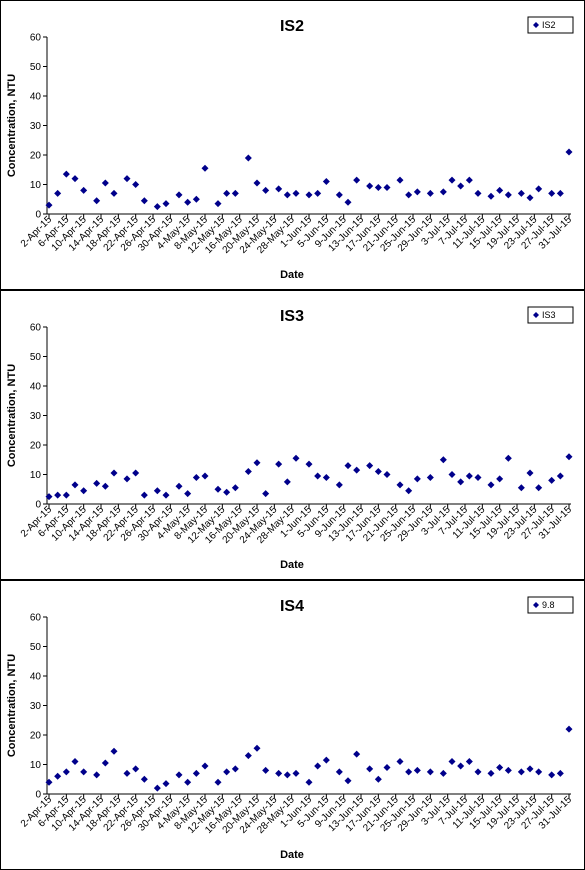  I want to click on legend-box, so click(550, 605).